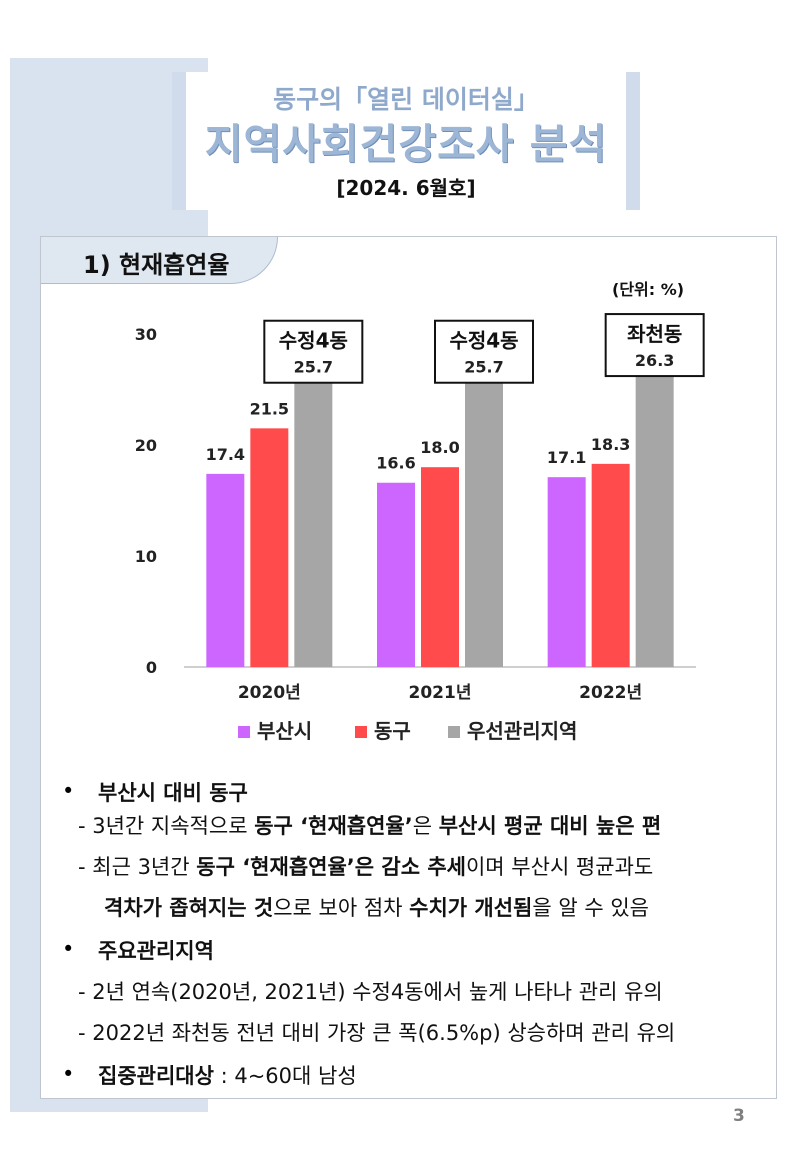 This screenshot has height=1169, width=809. I want to click on text-run: 으로 보아 점차, so click(341, 908).